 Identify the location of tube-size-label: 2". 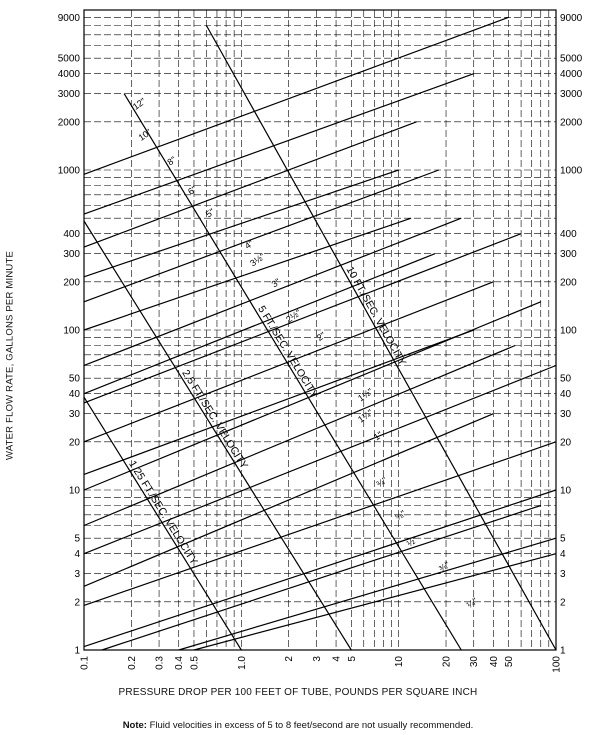
(321, 336).